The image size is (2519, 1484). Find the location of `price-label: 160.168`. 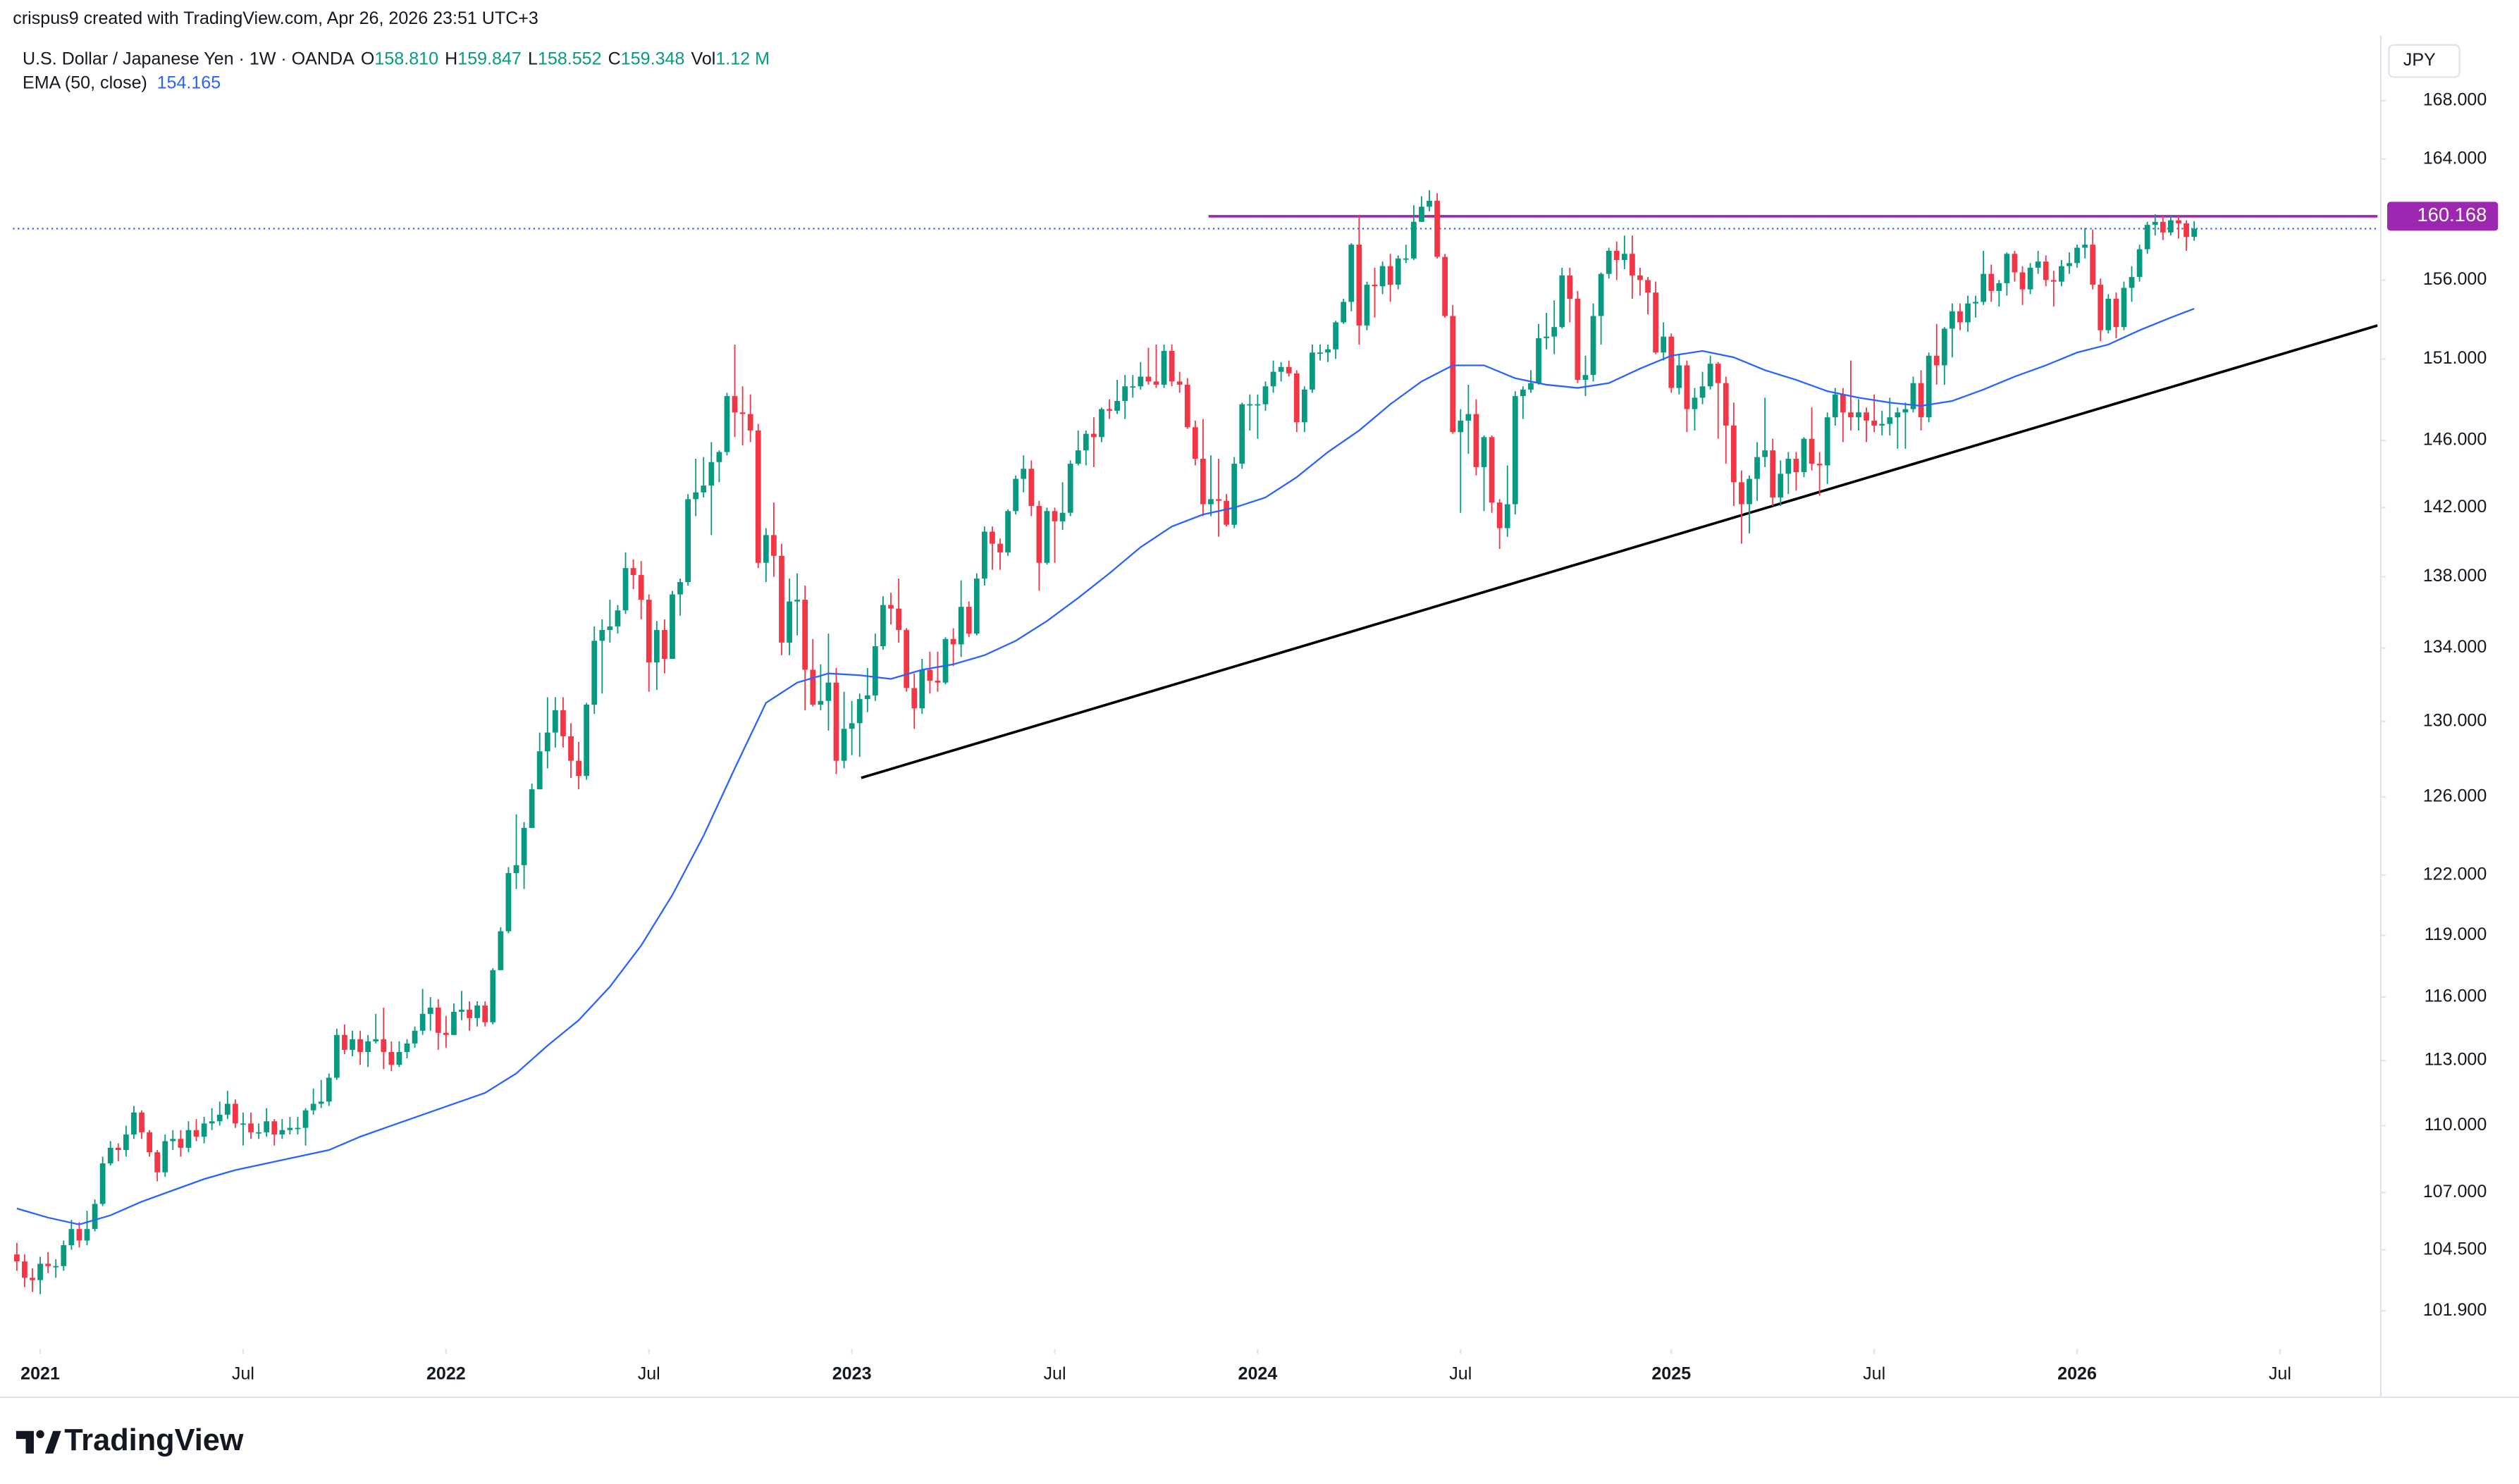

price-label: 160.168 is located at coordinates (2452, 214).